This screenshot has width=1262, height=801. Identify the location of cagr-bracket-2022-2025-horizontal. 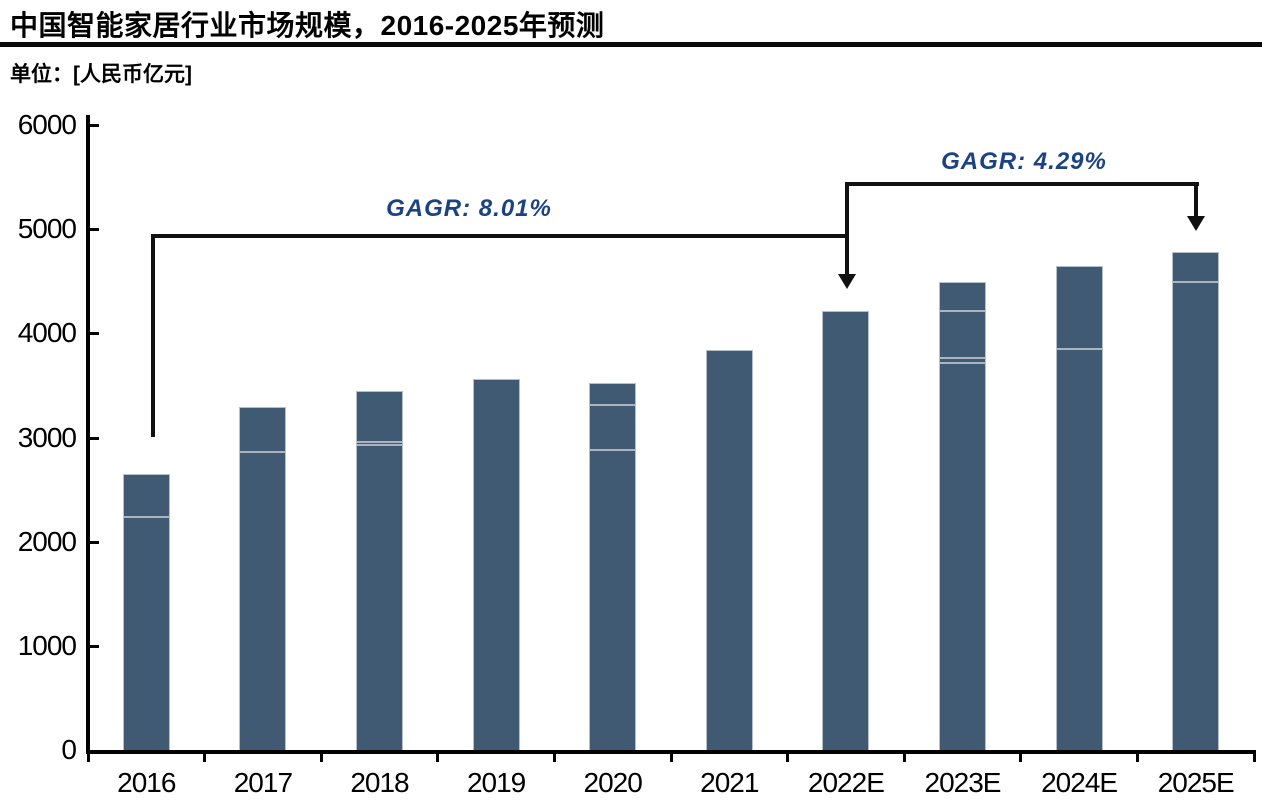
(1022, 184).